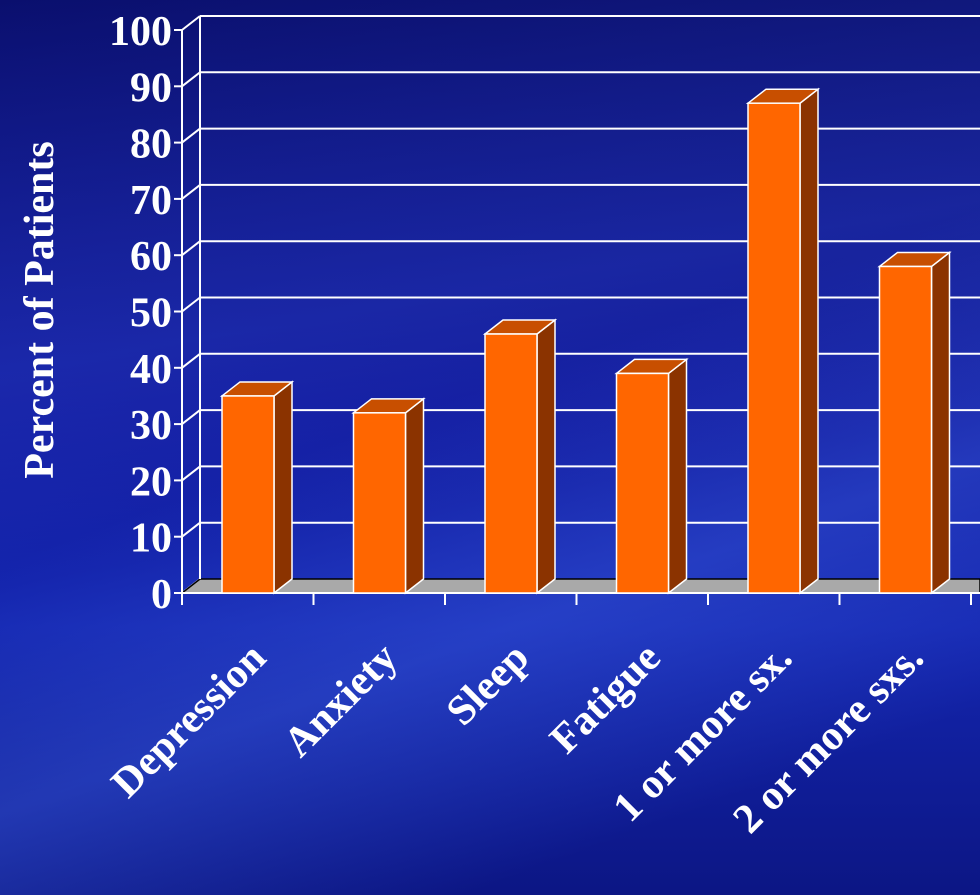  Describe the element at coordinates (151, 426) in the screenshot. I see `y-tick-label: 30` at that location.